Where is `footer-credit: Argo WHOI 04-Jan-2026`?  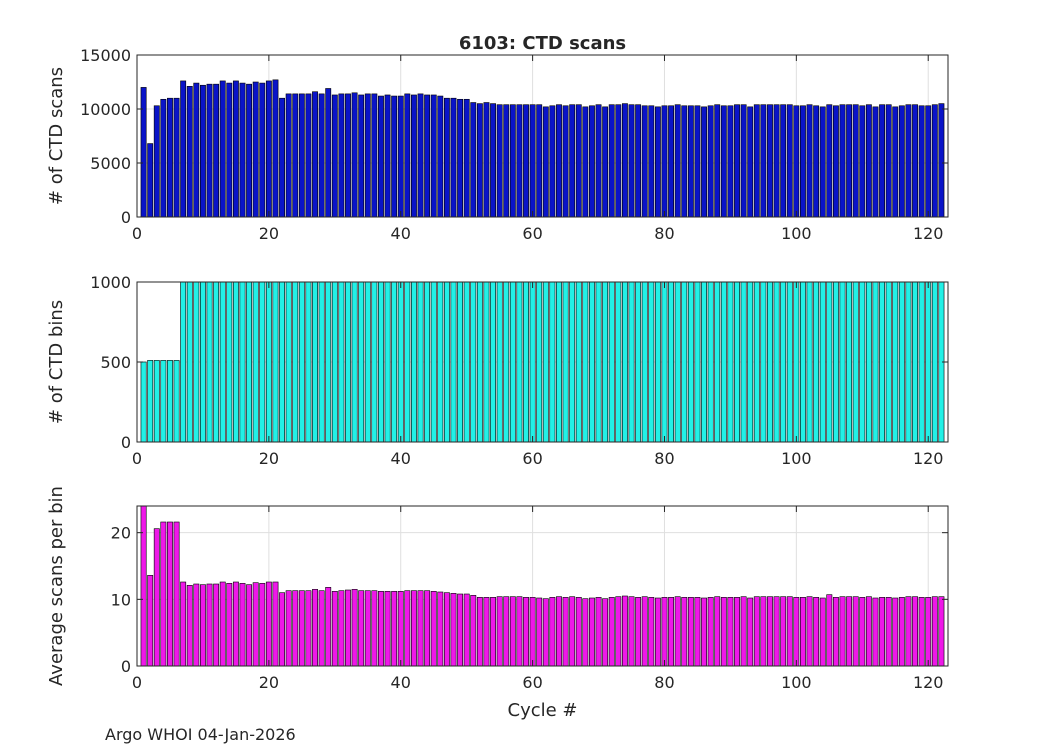
footer-credit: Argo WHOI 04-Jan-2026 is located at coordinates (200, 734).